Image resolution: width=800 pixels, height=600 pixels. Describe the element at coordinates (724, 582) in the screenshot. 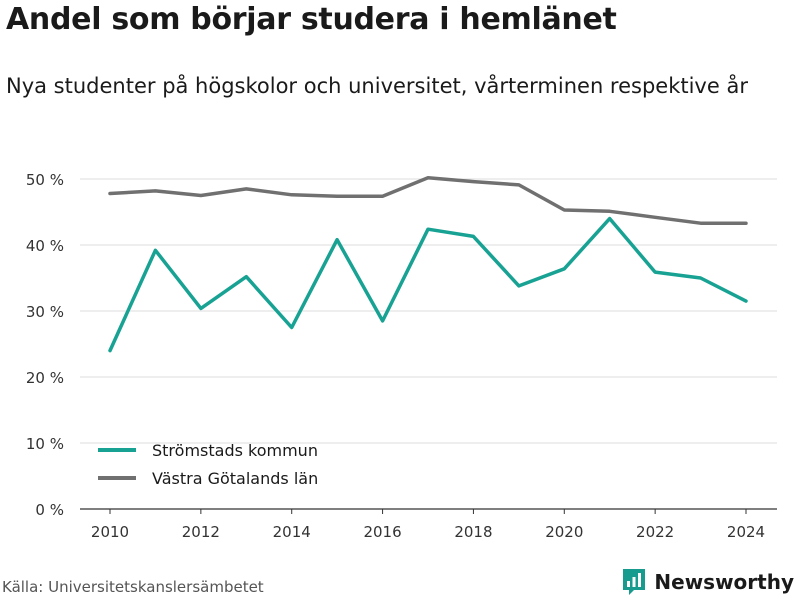

I see `brand-name: Newsworthy` at that location.